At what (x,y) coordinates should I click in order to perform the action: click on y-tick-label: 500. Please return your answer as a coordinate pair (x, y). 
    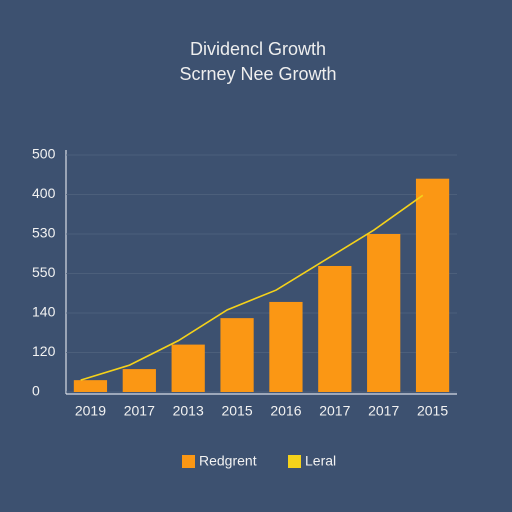
    Looking at the image, I should click on (44, 154).